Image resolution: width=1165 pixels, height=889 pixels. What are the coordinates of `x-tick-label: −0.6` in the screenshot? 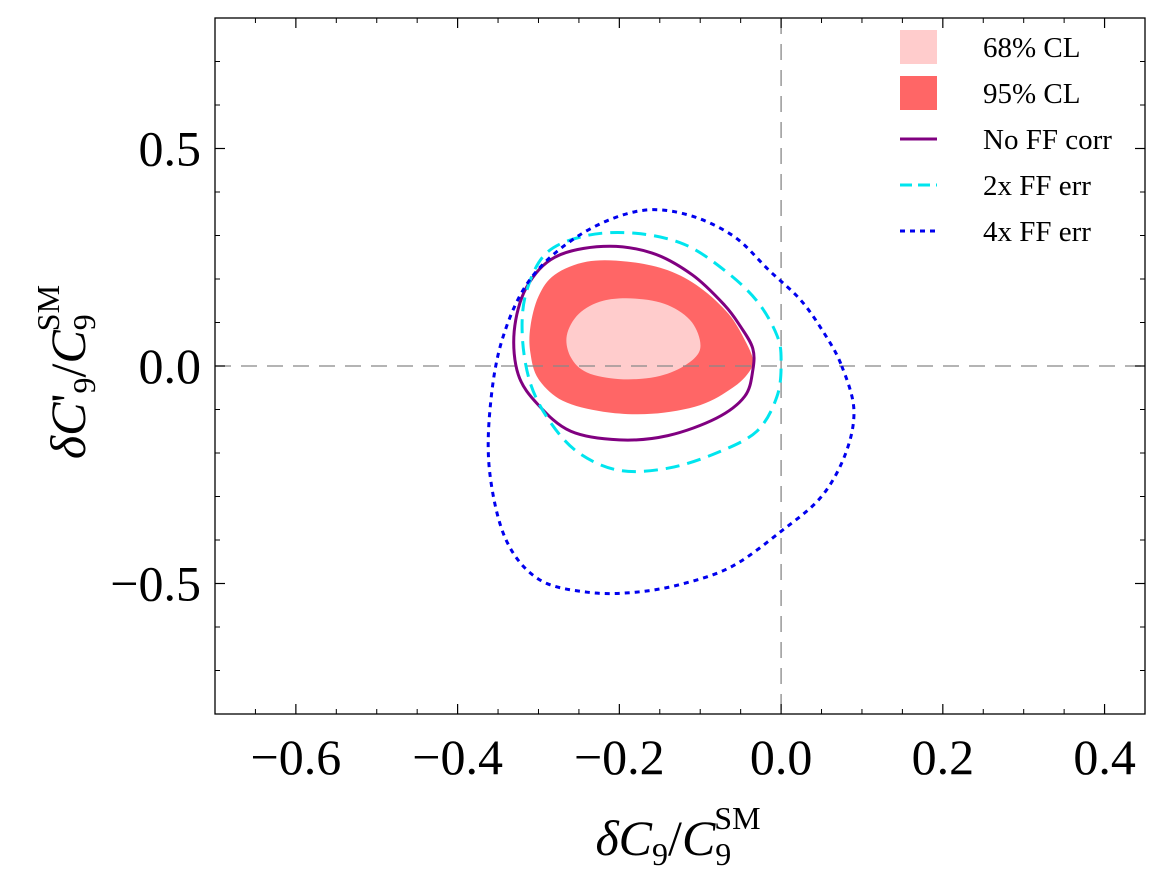 It's located at (296, 757).